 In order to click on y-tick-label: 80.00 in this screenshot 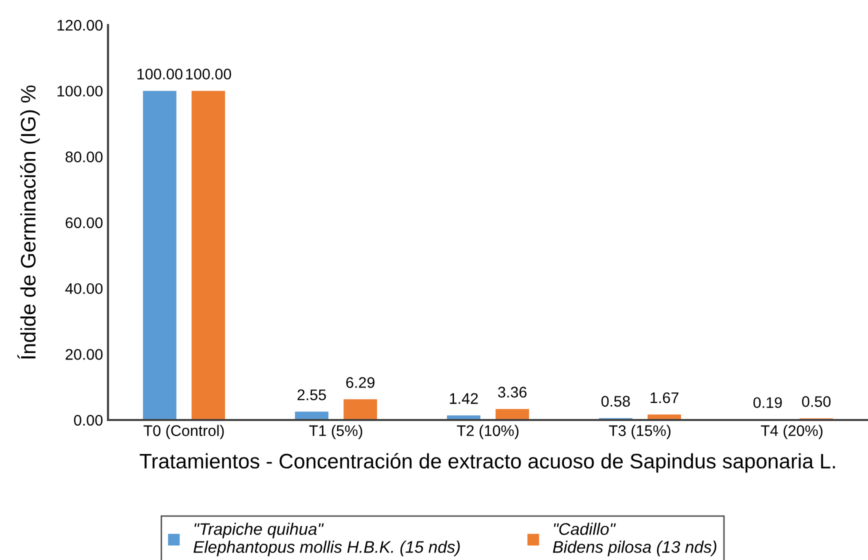, I will do `click(84, 157)`.